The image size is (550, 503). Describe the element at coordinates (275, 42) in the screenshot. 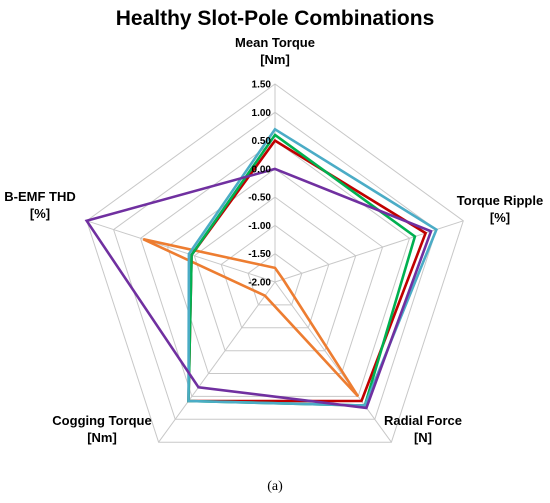

I see `axis-label: Mean Torque` at that location.